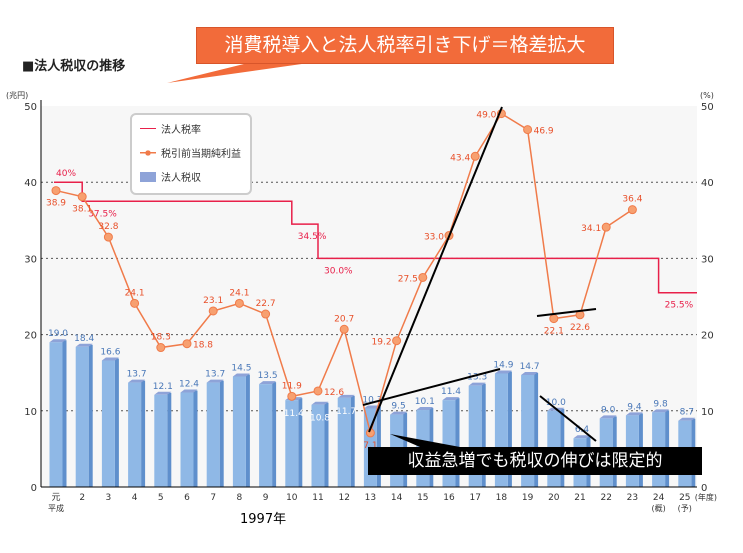  Describe the element at coordinates (163, 387) in the screenshot. I see `bar-value-label: 12.1` at that location.